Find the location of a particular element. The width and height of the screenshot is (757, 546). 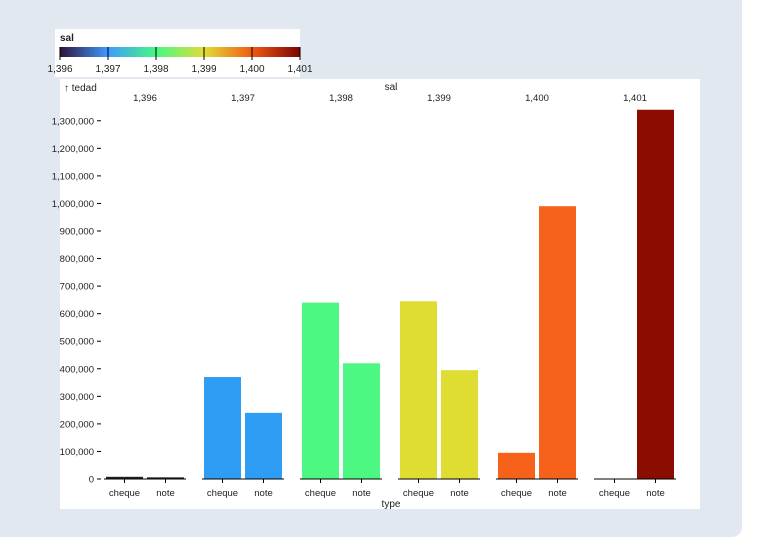

facet-label: 1,396 is located at coordinates (145, 98).